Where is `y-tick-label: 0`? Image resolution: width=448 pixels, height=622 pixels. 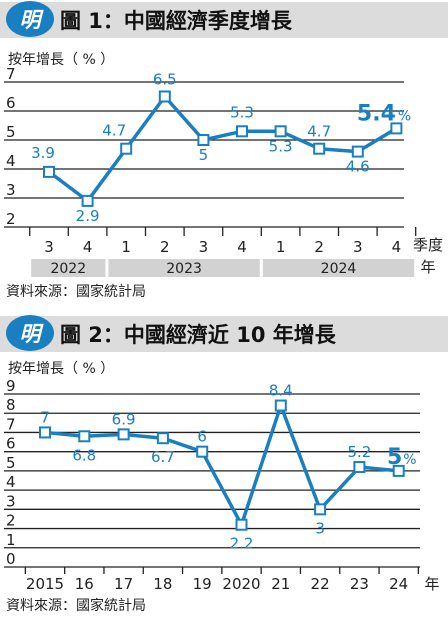 y-tick-label: 0 is located at coordinates (11, 559).